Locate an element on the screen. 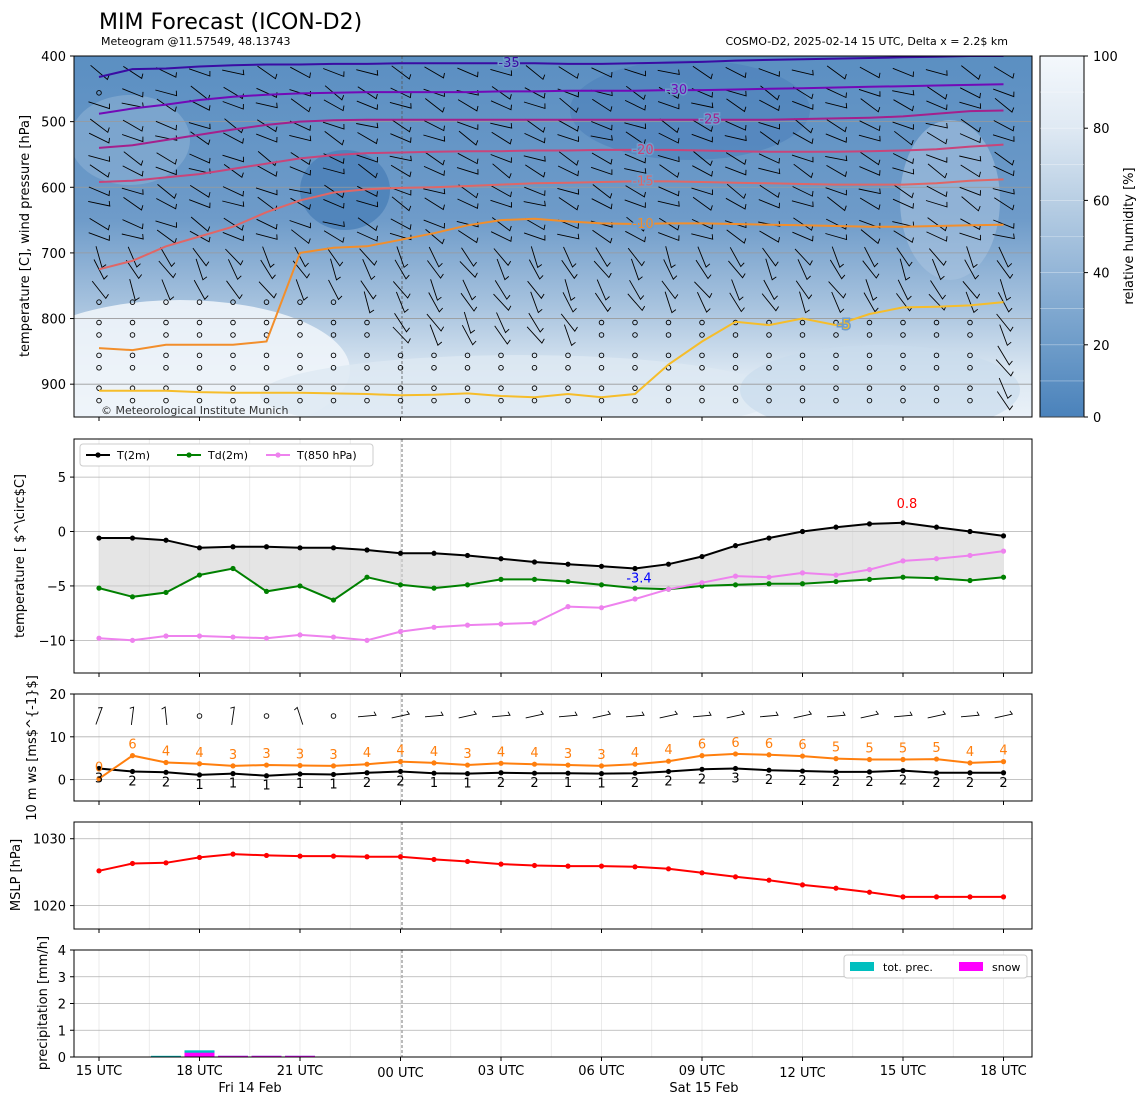  isotherm-line is located at coordinates (551, 224).